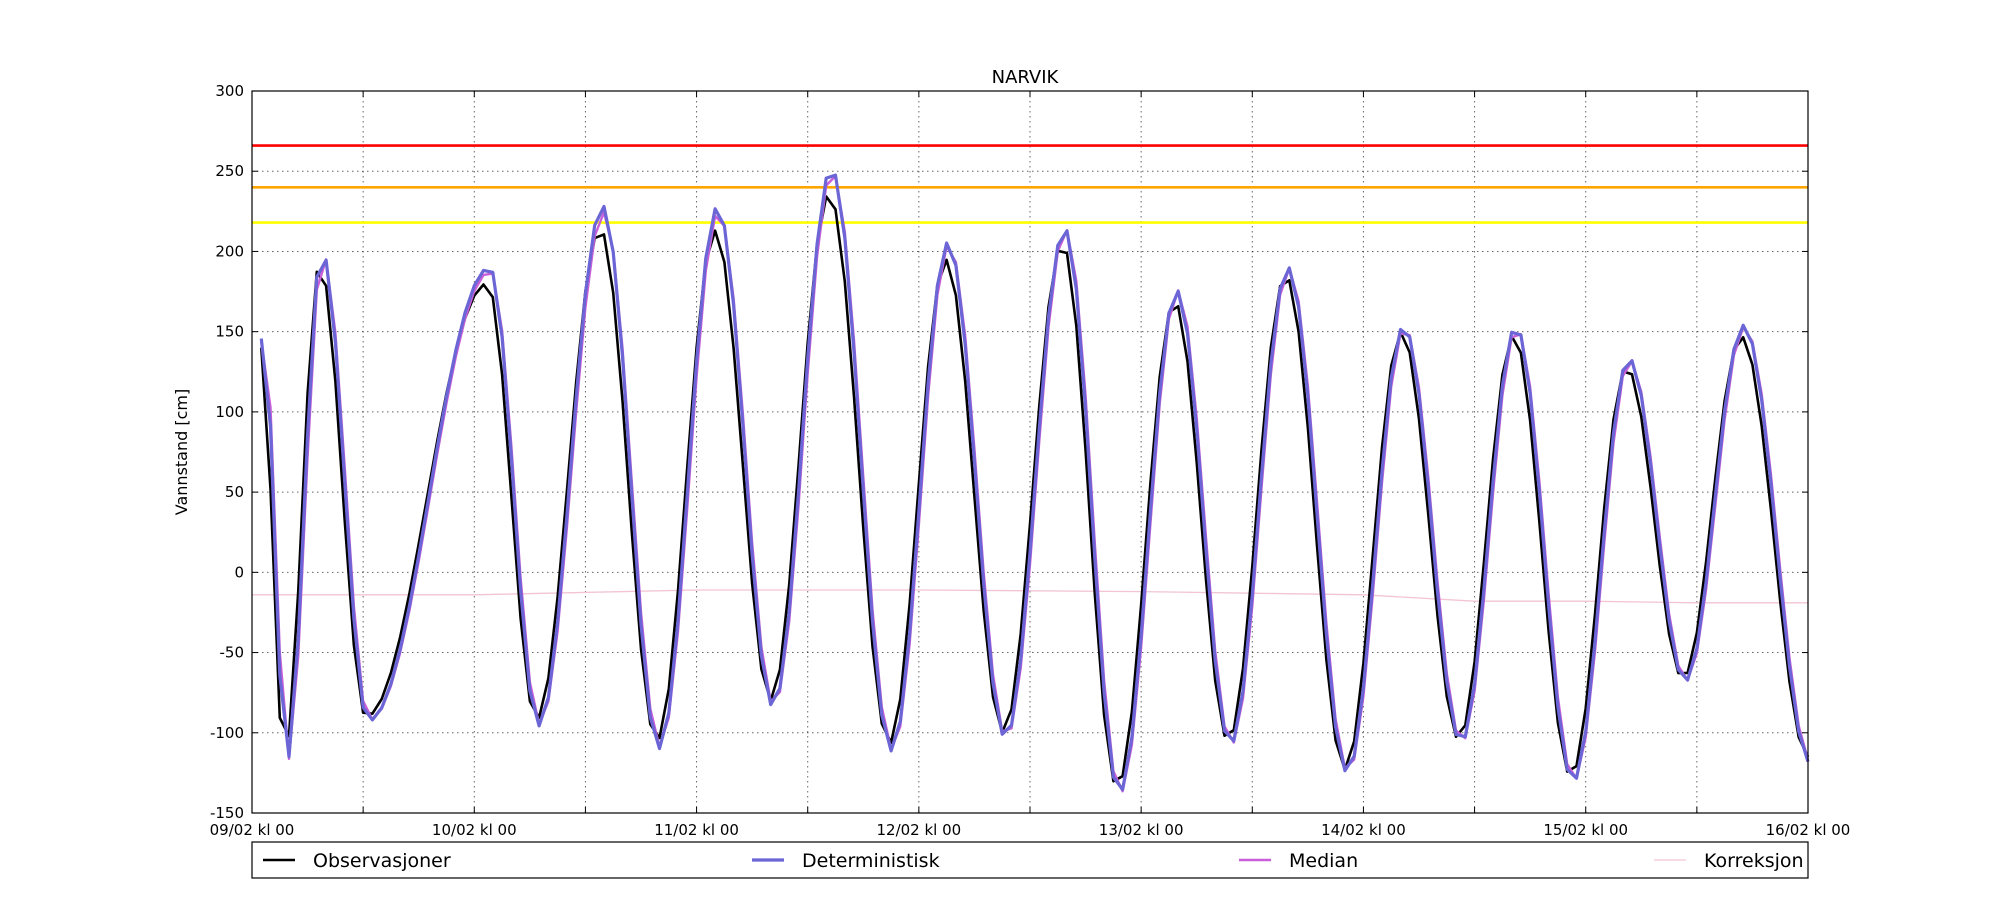  What do you see at coordinates (474, 830) in the screenshot?
I see `x-tick-label: 10/02 kl 00` at bounding box center [474, 830].